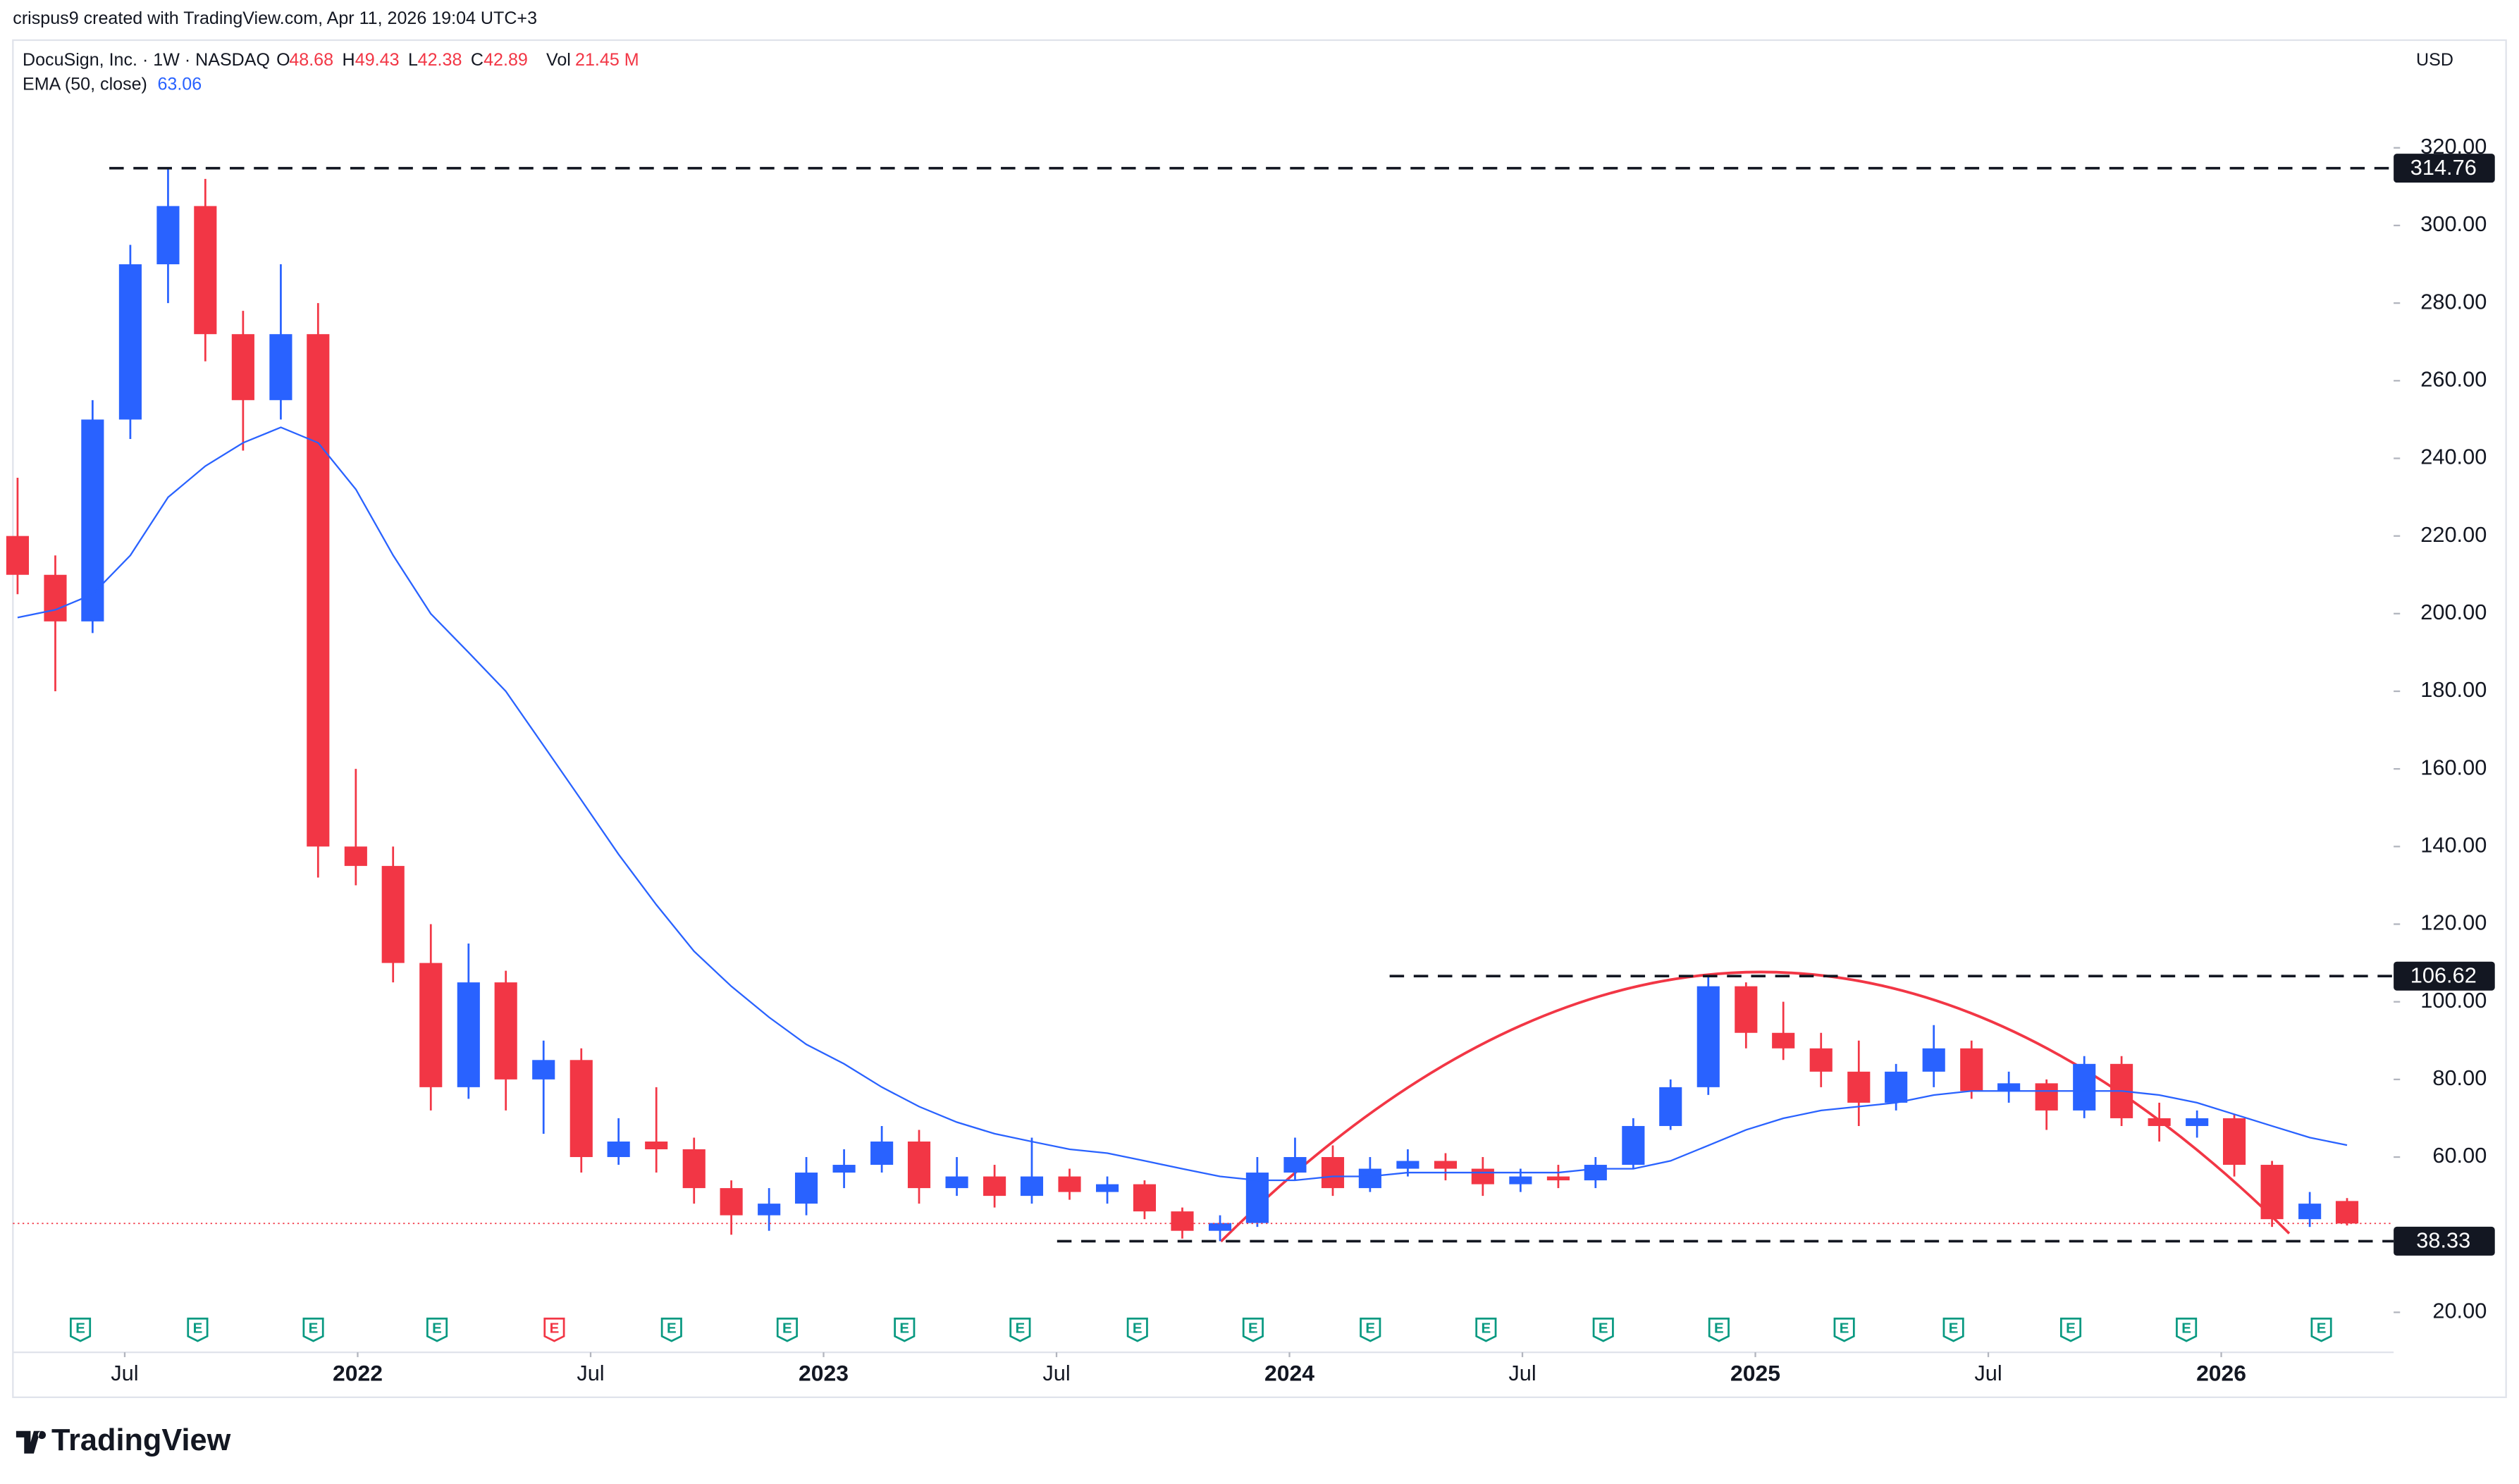 This screenshot has width=2519, height=1484. I want to click on low-value: 42.38, so click(440, 60).